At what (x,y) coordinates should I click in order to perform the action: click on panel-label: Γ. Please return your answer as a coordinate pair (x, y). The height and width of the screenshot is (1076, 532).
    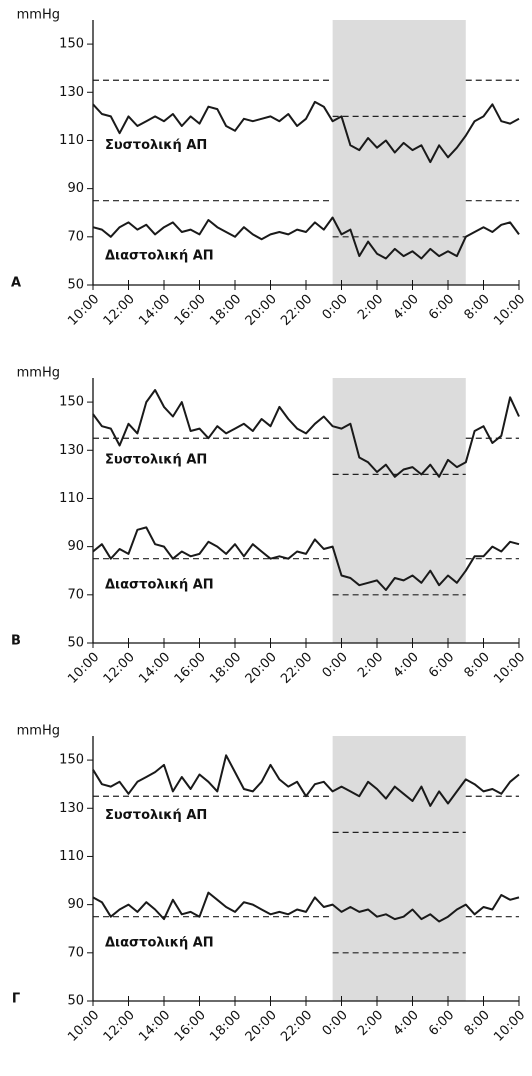
    Looking at the image, I should click on (16, 999).